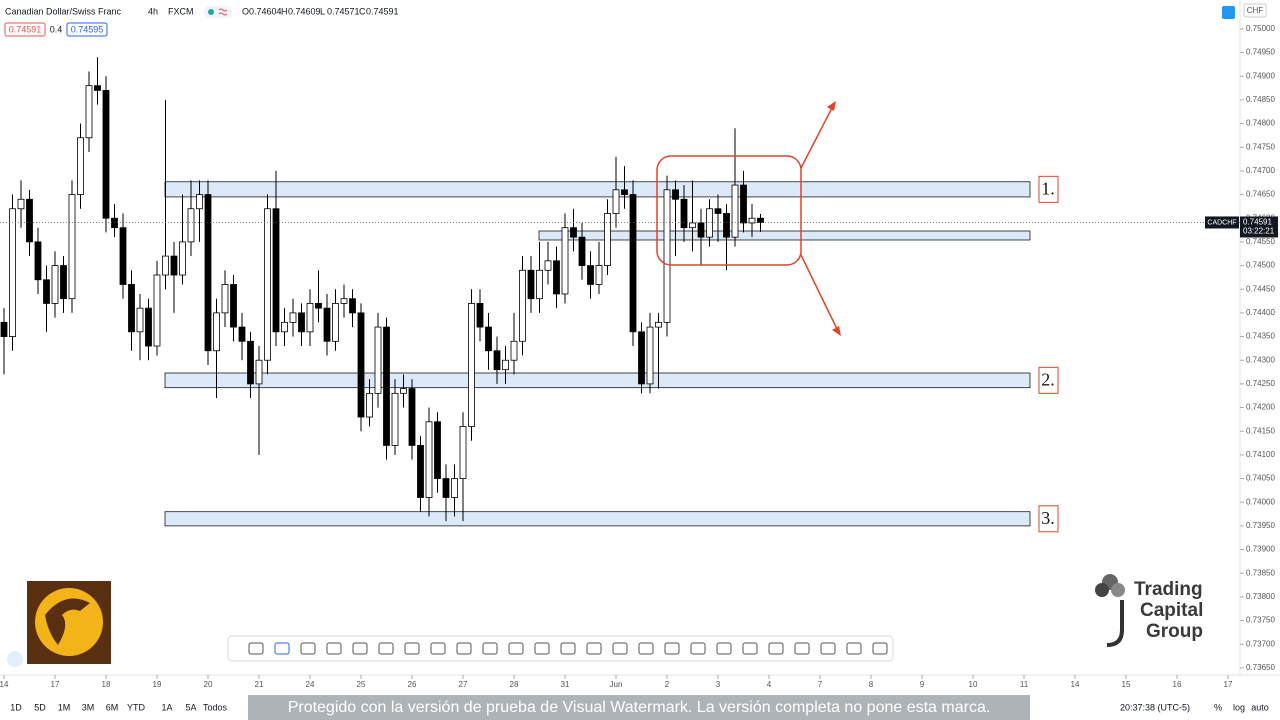  I want to click on scale-option: %, so click(1218, 707).